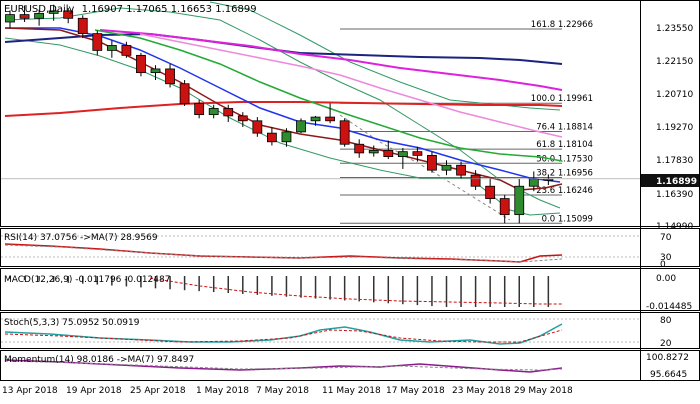 The width and height of the screenshot is (700, 404). I want to click on stoch-d-line, so click(283, 336).